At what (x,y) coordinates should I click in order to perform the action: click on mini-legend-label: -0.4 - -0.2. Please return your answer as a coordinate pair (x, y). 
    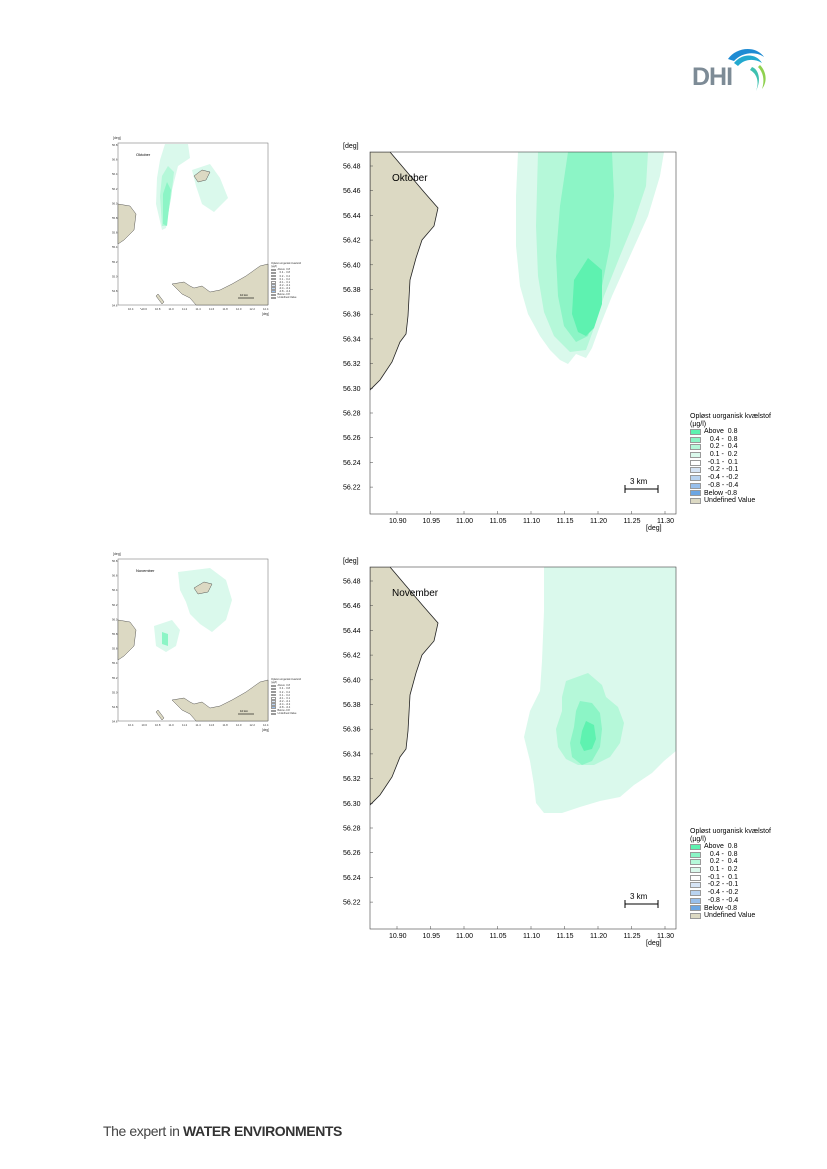
    Looking at the image, I should click on (284, 704).